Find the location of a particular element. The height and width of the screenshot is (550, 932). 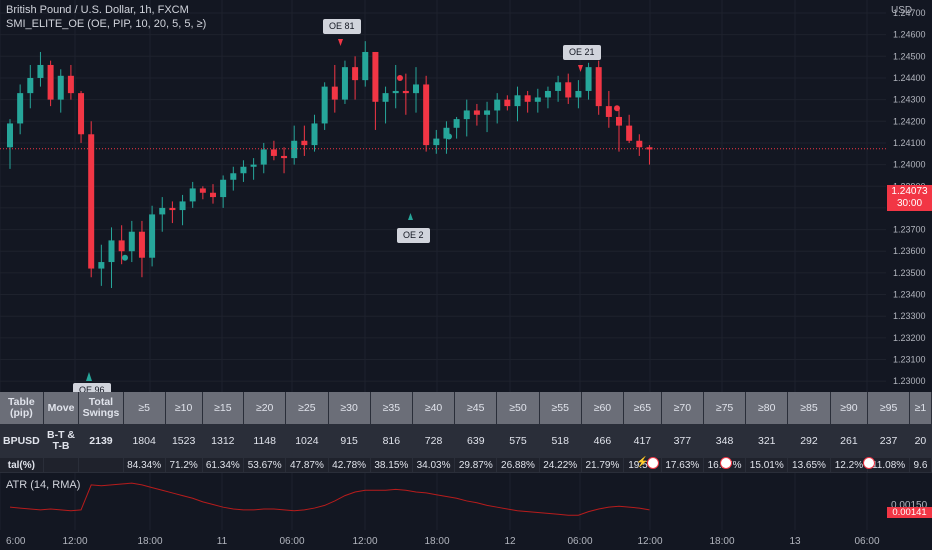

price-tick-label: 1.24500 is located at coordinates (909, 56).